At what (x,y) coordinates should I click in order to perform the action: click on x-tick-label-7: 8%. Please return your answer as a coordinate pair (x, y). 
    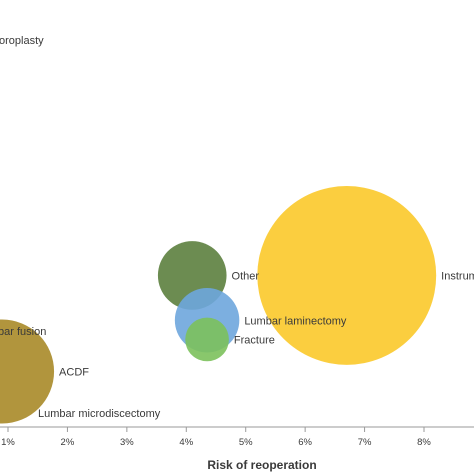
    Looking at the image, I should click on (424, 442).